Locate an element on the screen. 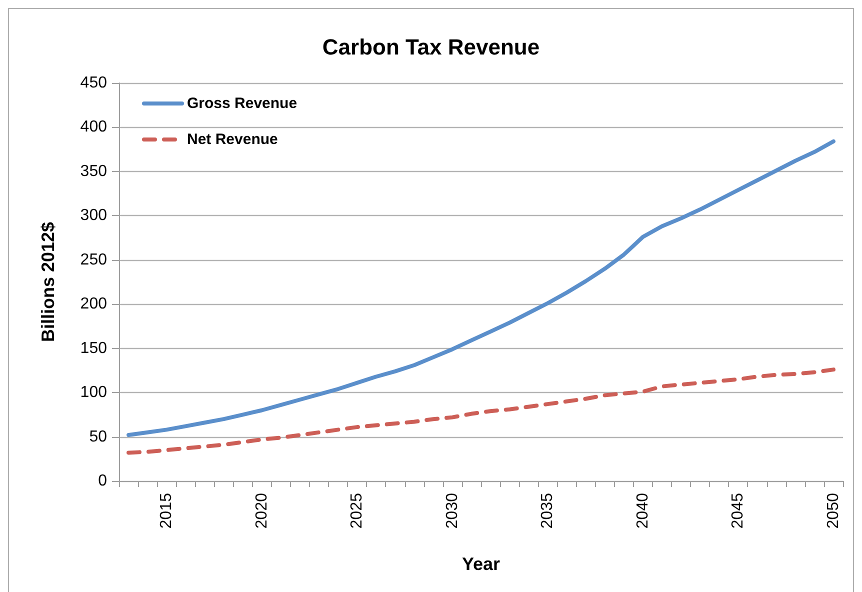  y-tick-label: 100 is located at coordinates (94, 393).